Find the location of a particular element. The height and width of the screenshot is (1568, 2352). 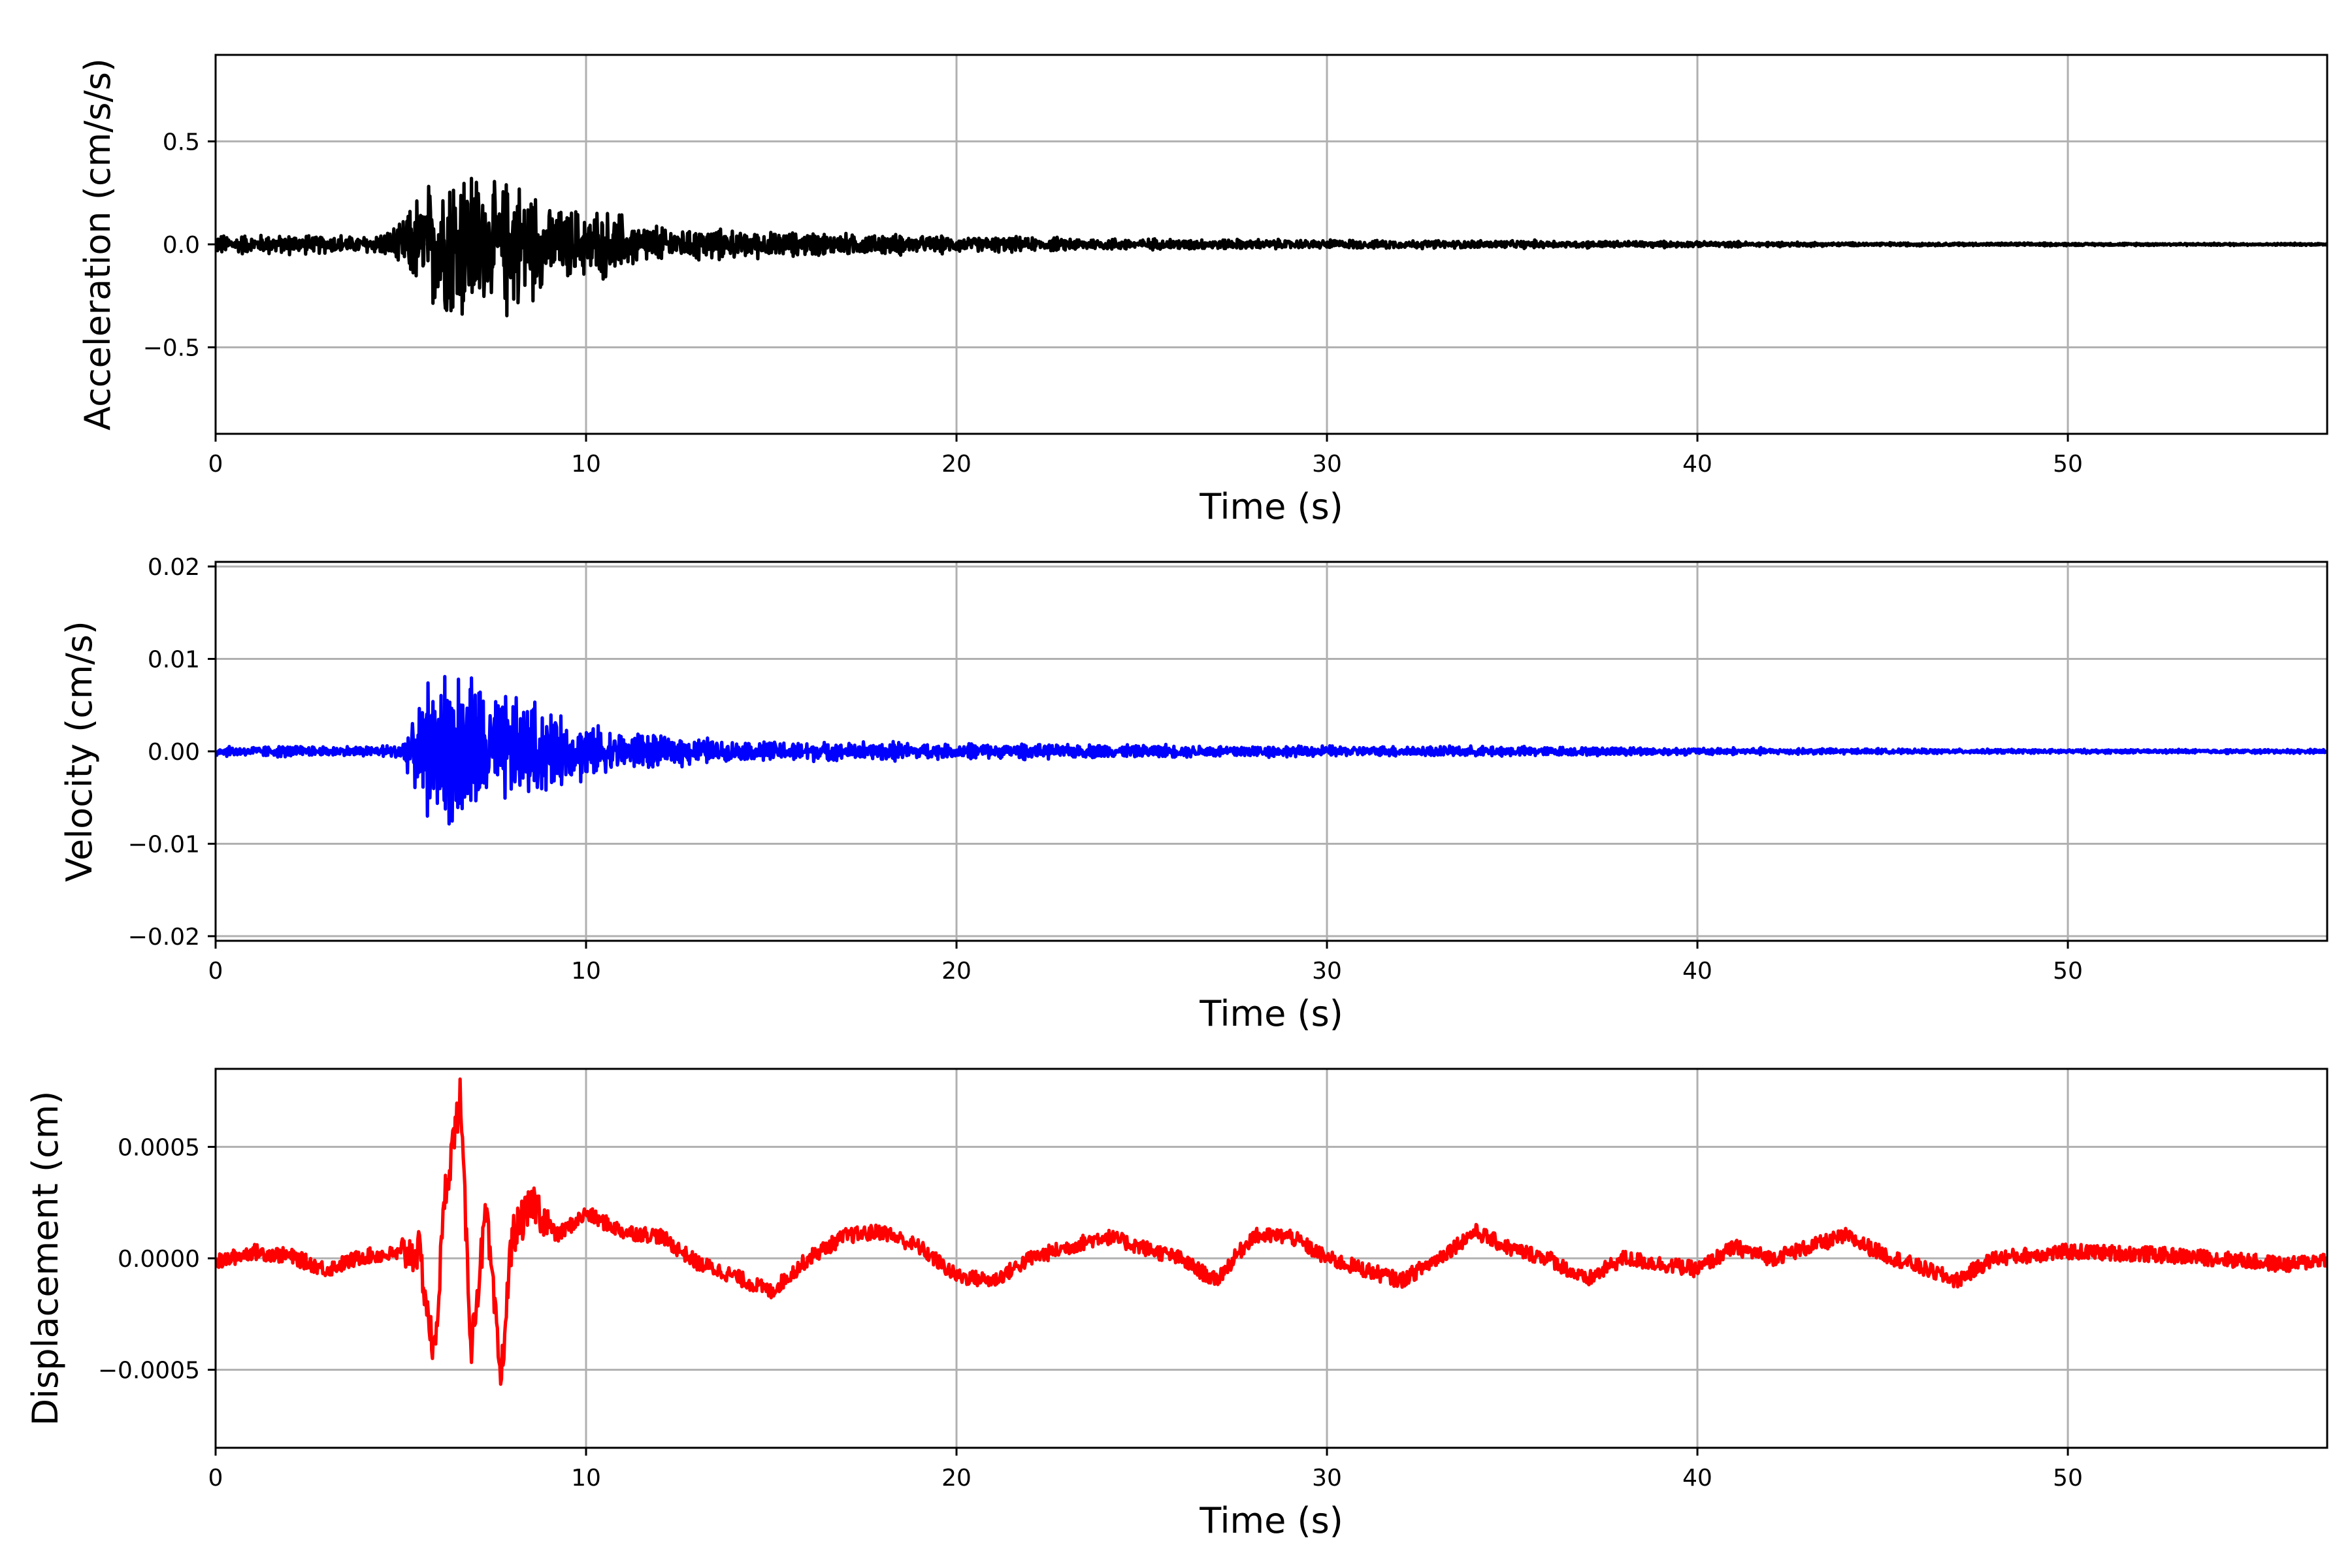

velocity-y-tick-label: 0.00 is located at coordinates (174, 752).